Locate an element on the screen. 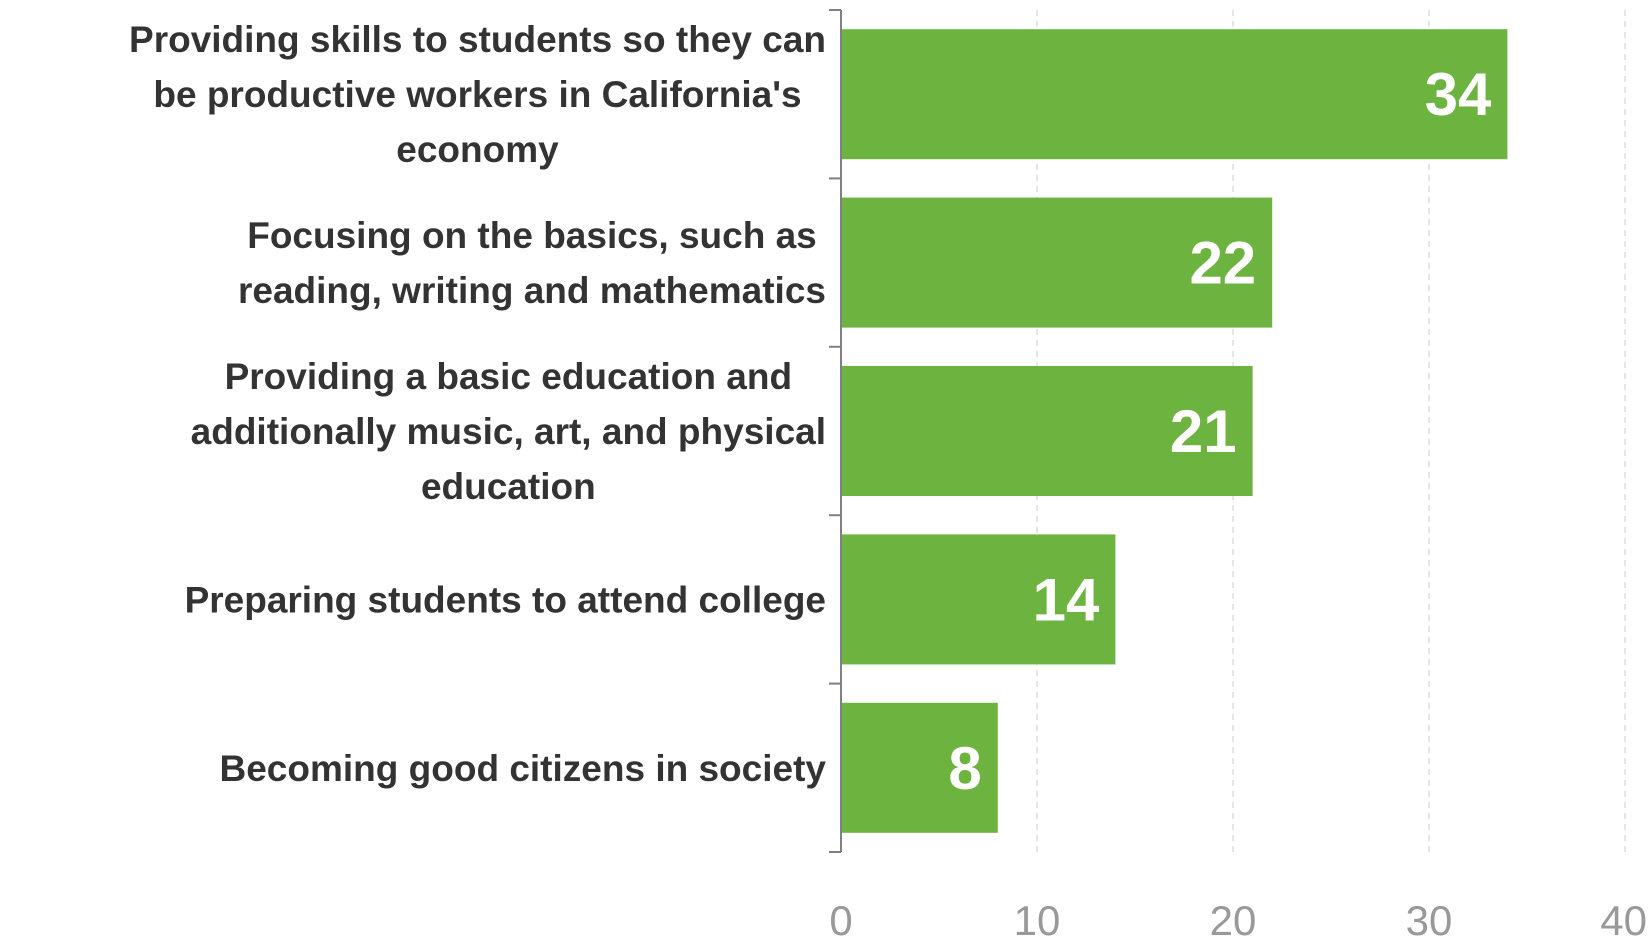 This screenshot has height=939, width=1652. category-label-line: Providing skills to students so they can is located at coordinates (477, 39).